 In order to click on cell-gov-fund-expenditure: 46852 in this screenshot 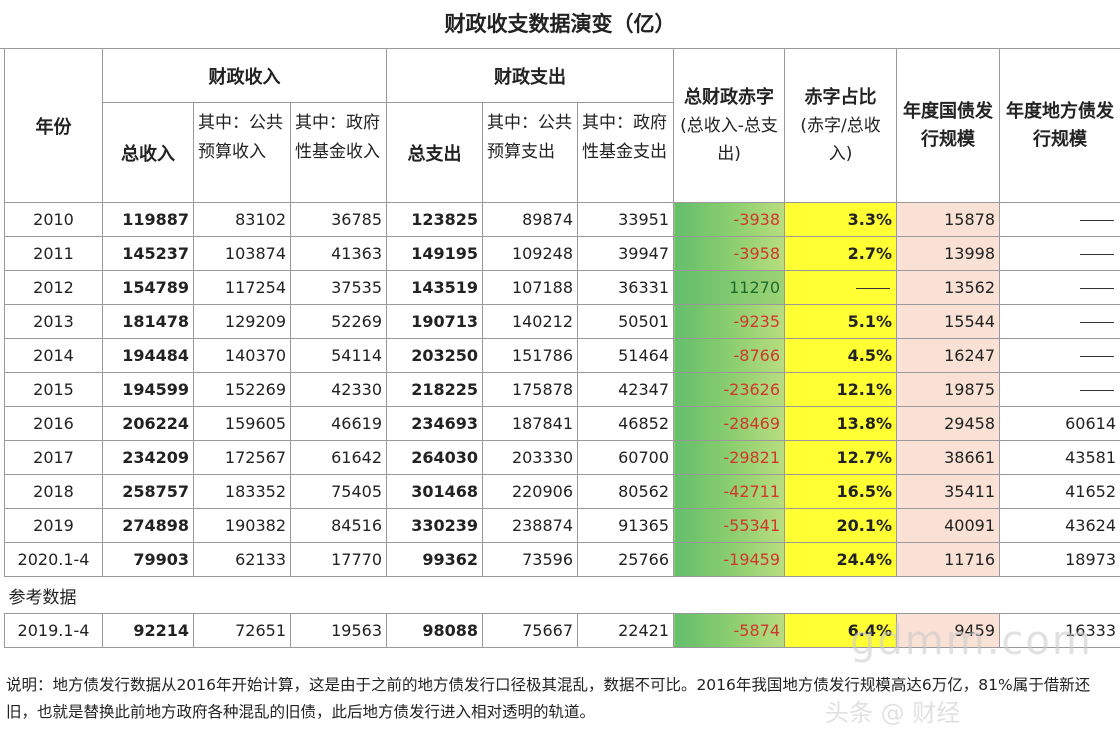, I will do `click(626, 423)`.